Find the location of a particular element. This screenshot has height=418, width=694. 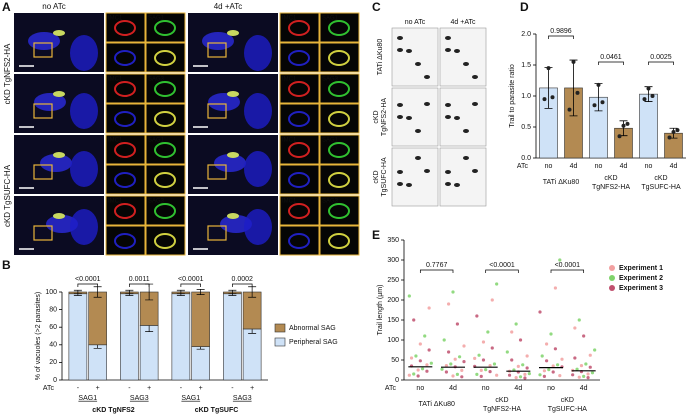

legend-label: Experiment 2 is located at coordinates (641, 278).